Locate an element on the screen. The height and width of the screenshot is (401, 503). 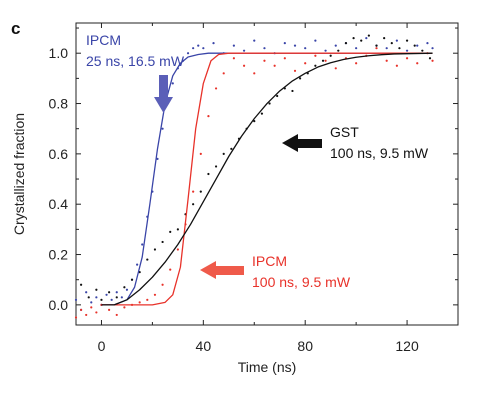
annotation-gst-title: GST is located at coordinates (344, 132).